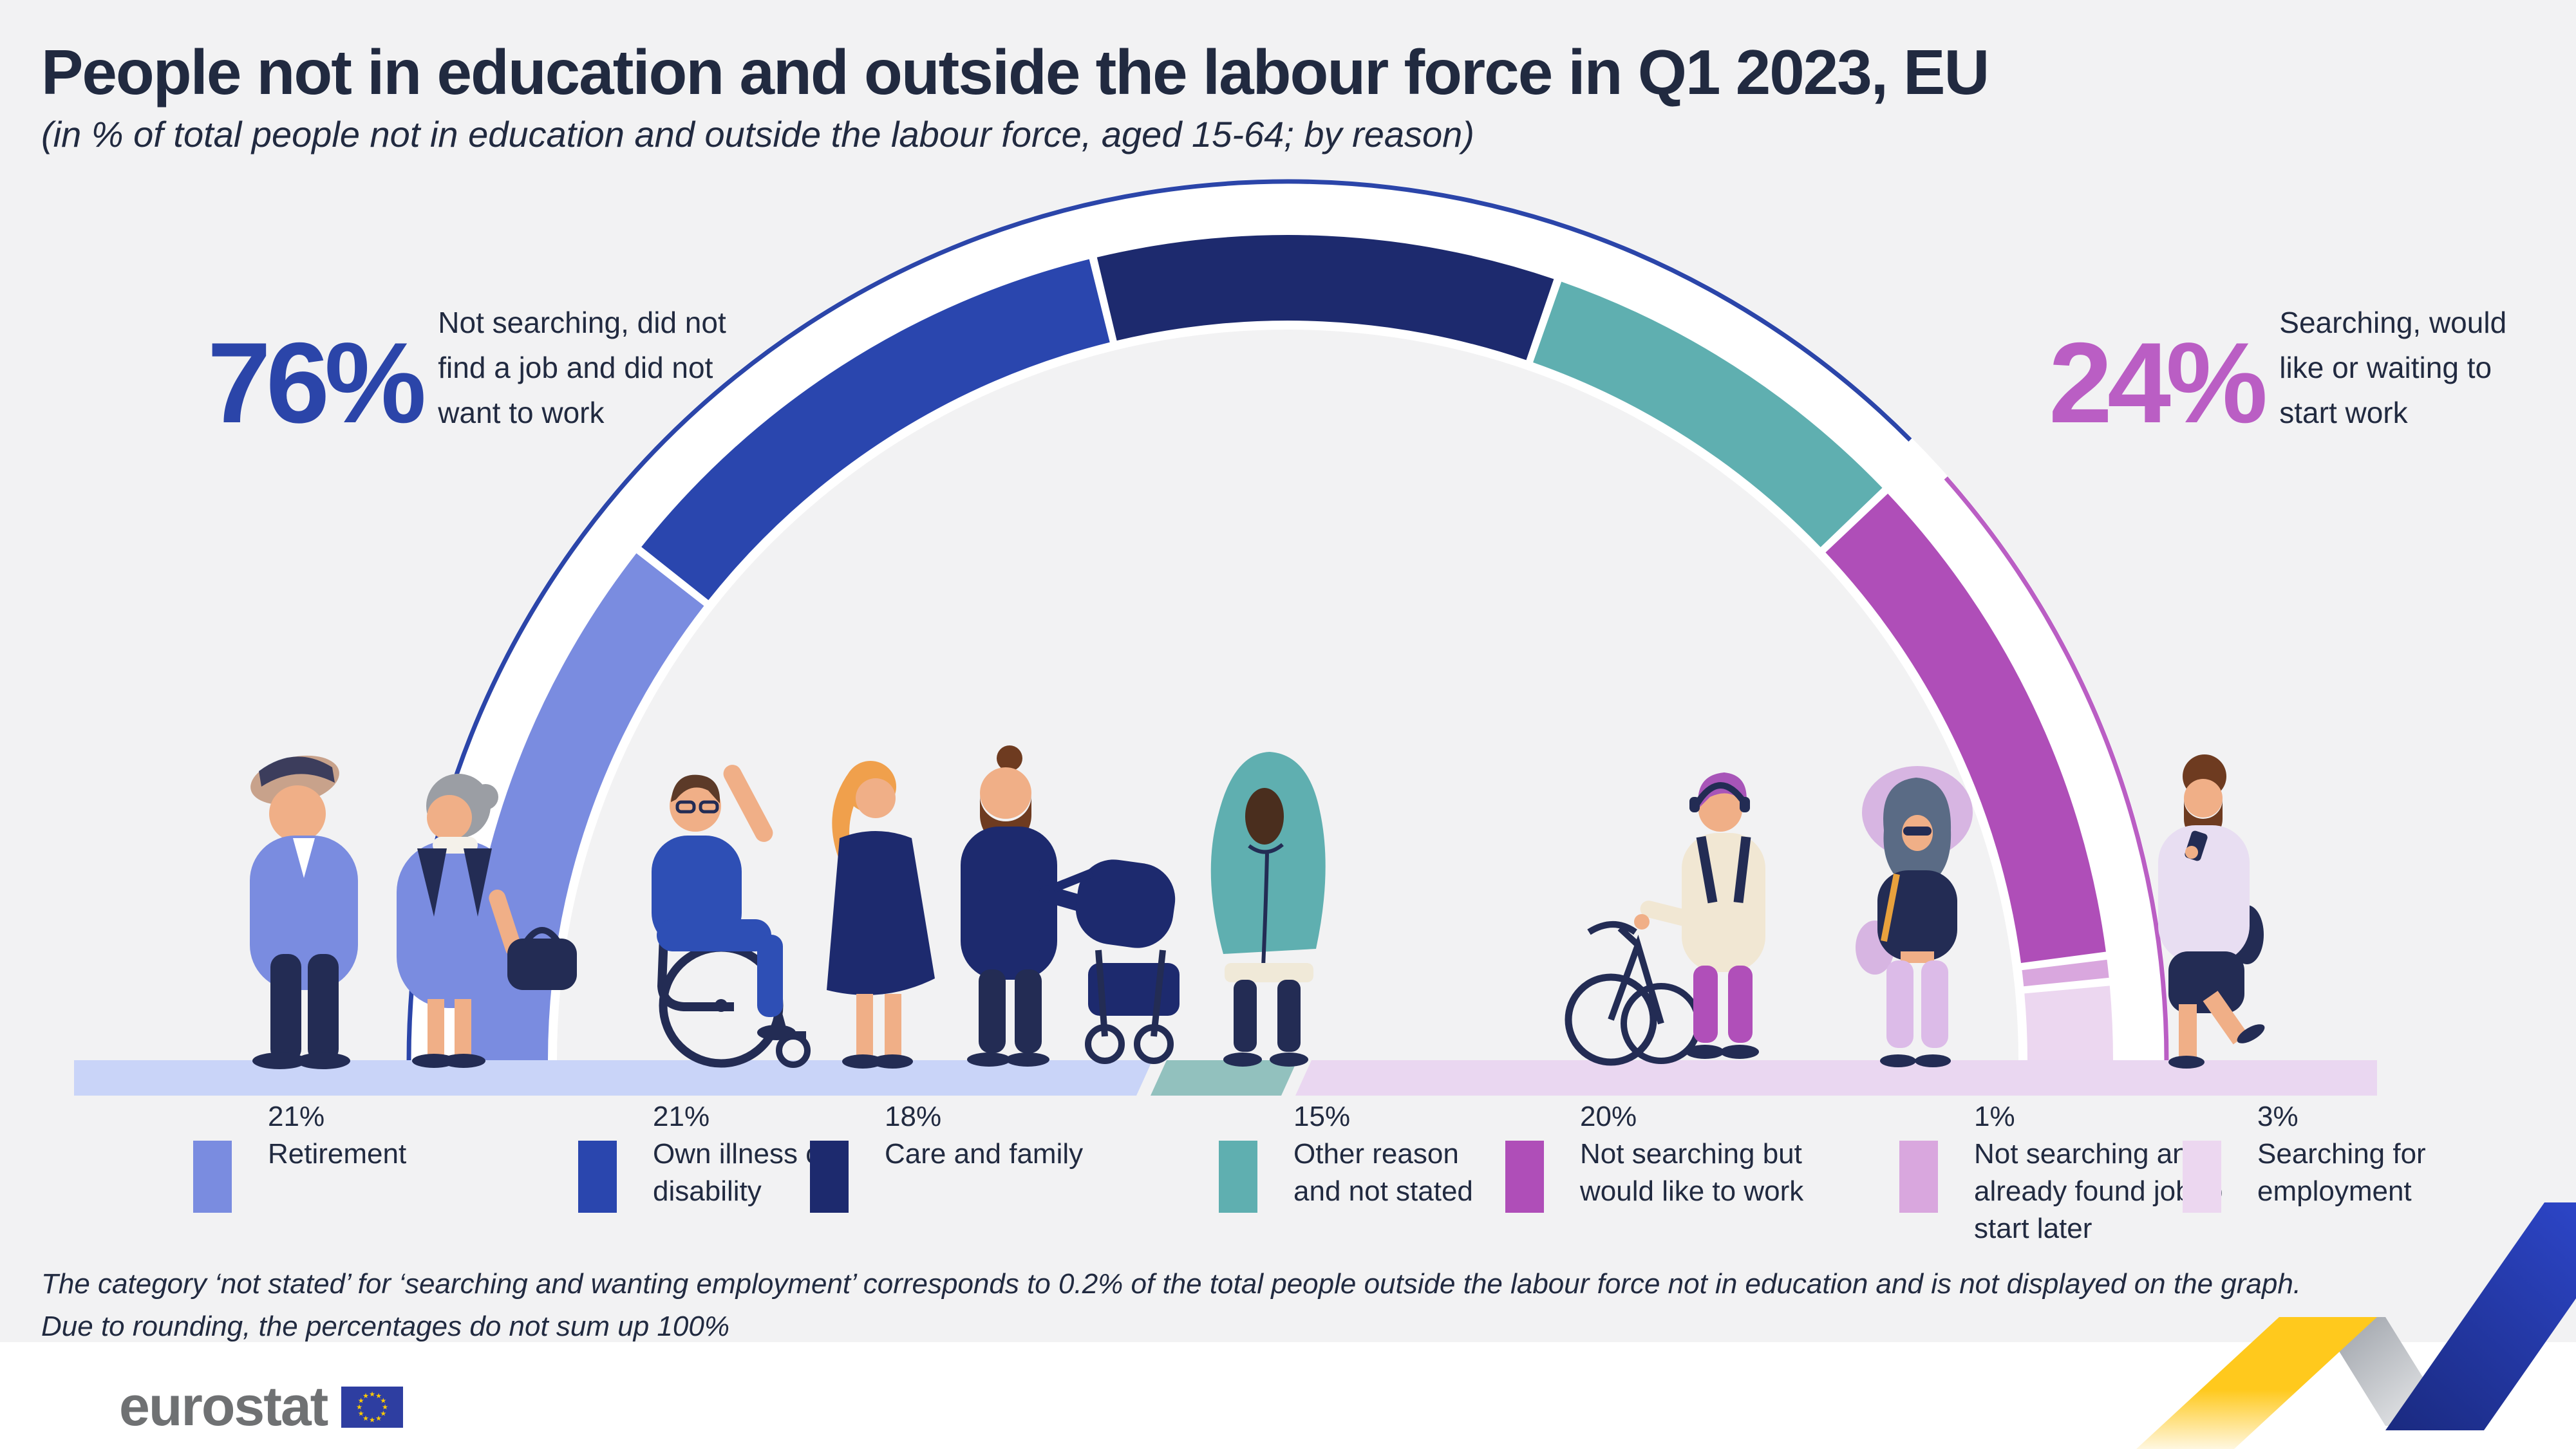  I want to click on illustration-bicycle-person, so click(1665, 919).